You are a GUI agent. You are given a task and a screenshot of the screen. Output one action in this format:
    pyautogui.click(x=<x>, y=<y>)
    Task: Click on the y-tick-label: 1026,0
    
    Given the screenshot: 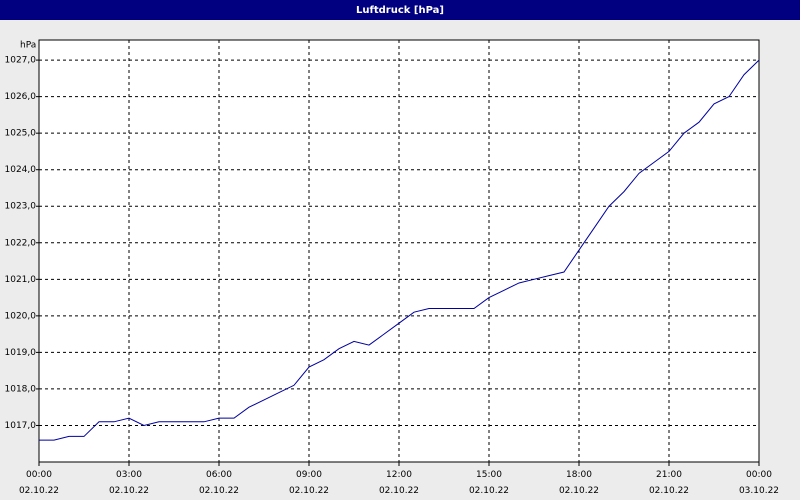 What is the action you would take?
    pyautogui.click(x=21, y=97)
    